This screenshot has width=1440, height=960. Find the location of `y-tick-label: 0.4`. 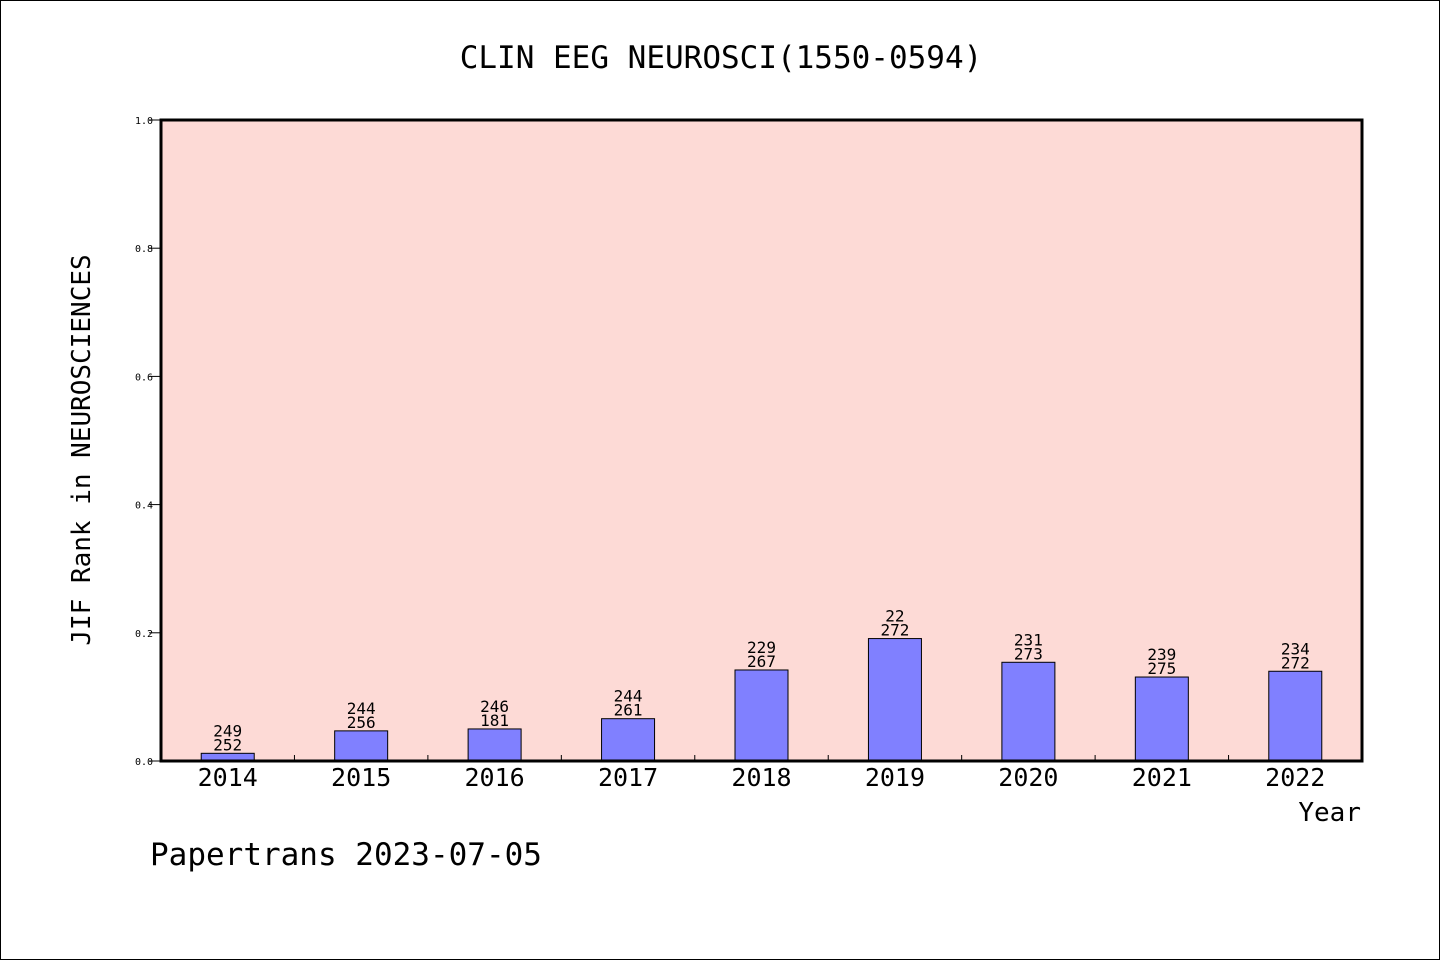

y-tick-label: 0.4 is located at coordinates (144, 506).